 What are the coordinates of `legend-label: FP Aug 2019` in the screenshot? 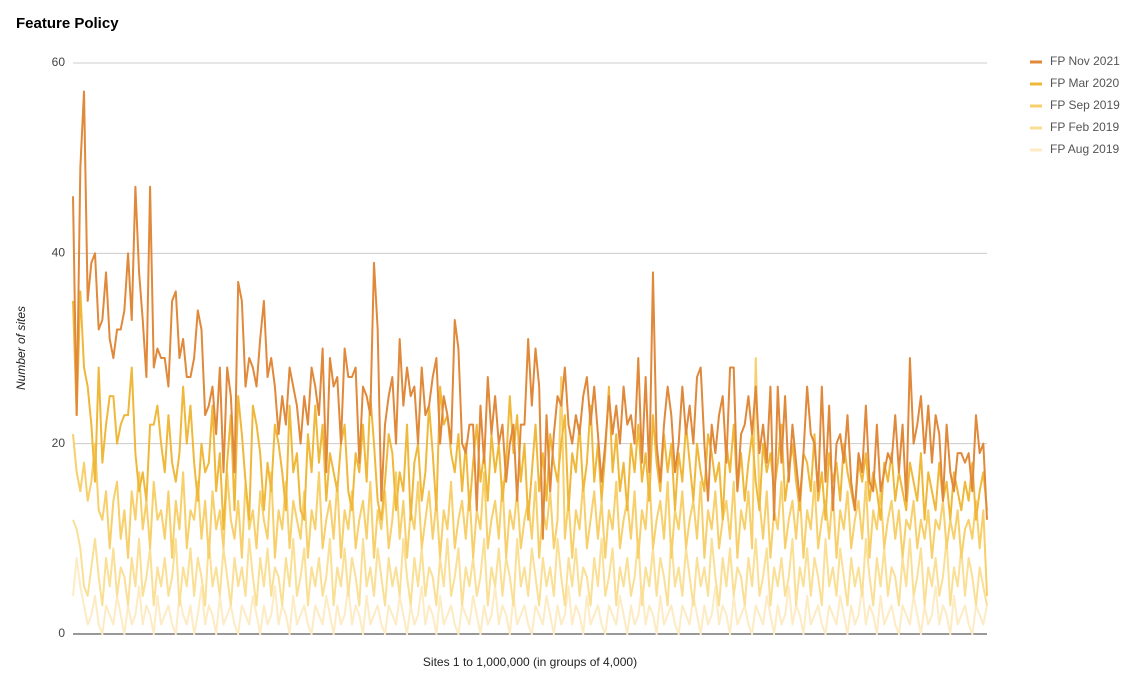 It's located at (1084, 149).